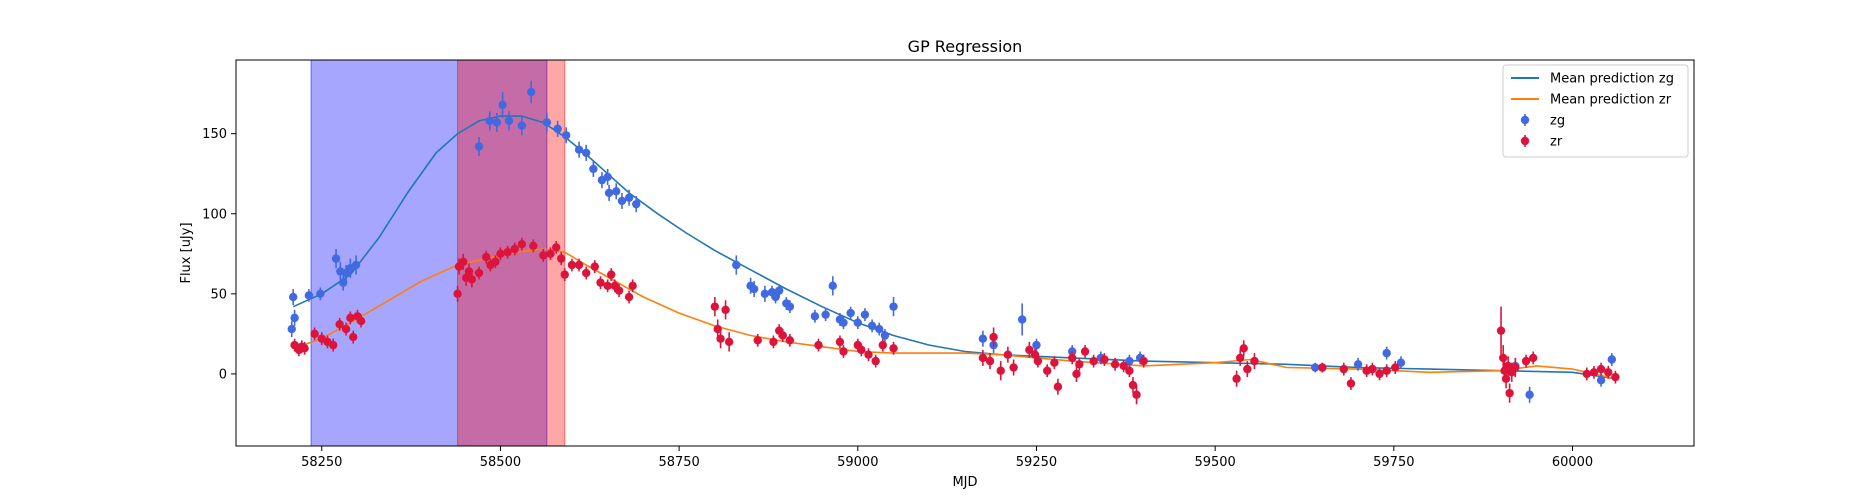 The height and width of the screenshot is (500, 1875). Describe the element at coordinates (1611, 100) in the screenshot. I see `legend-entry: Mean prediction zr` at that location.